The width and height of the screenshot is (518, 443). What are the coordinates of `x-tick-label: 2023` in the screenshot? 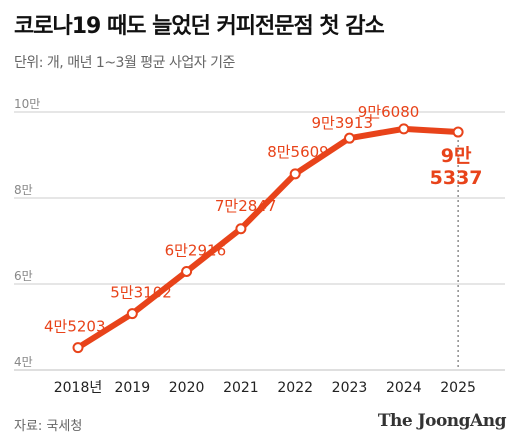 It's located at (350, 388).